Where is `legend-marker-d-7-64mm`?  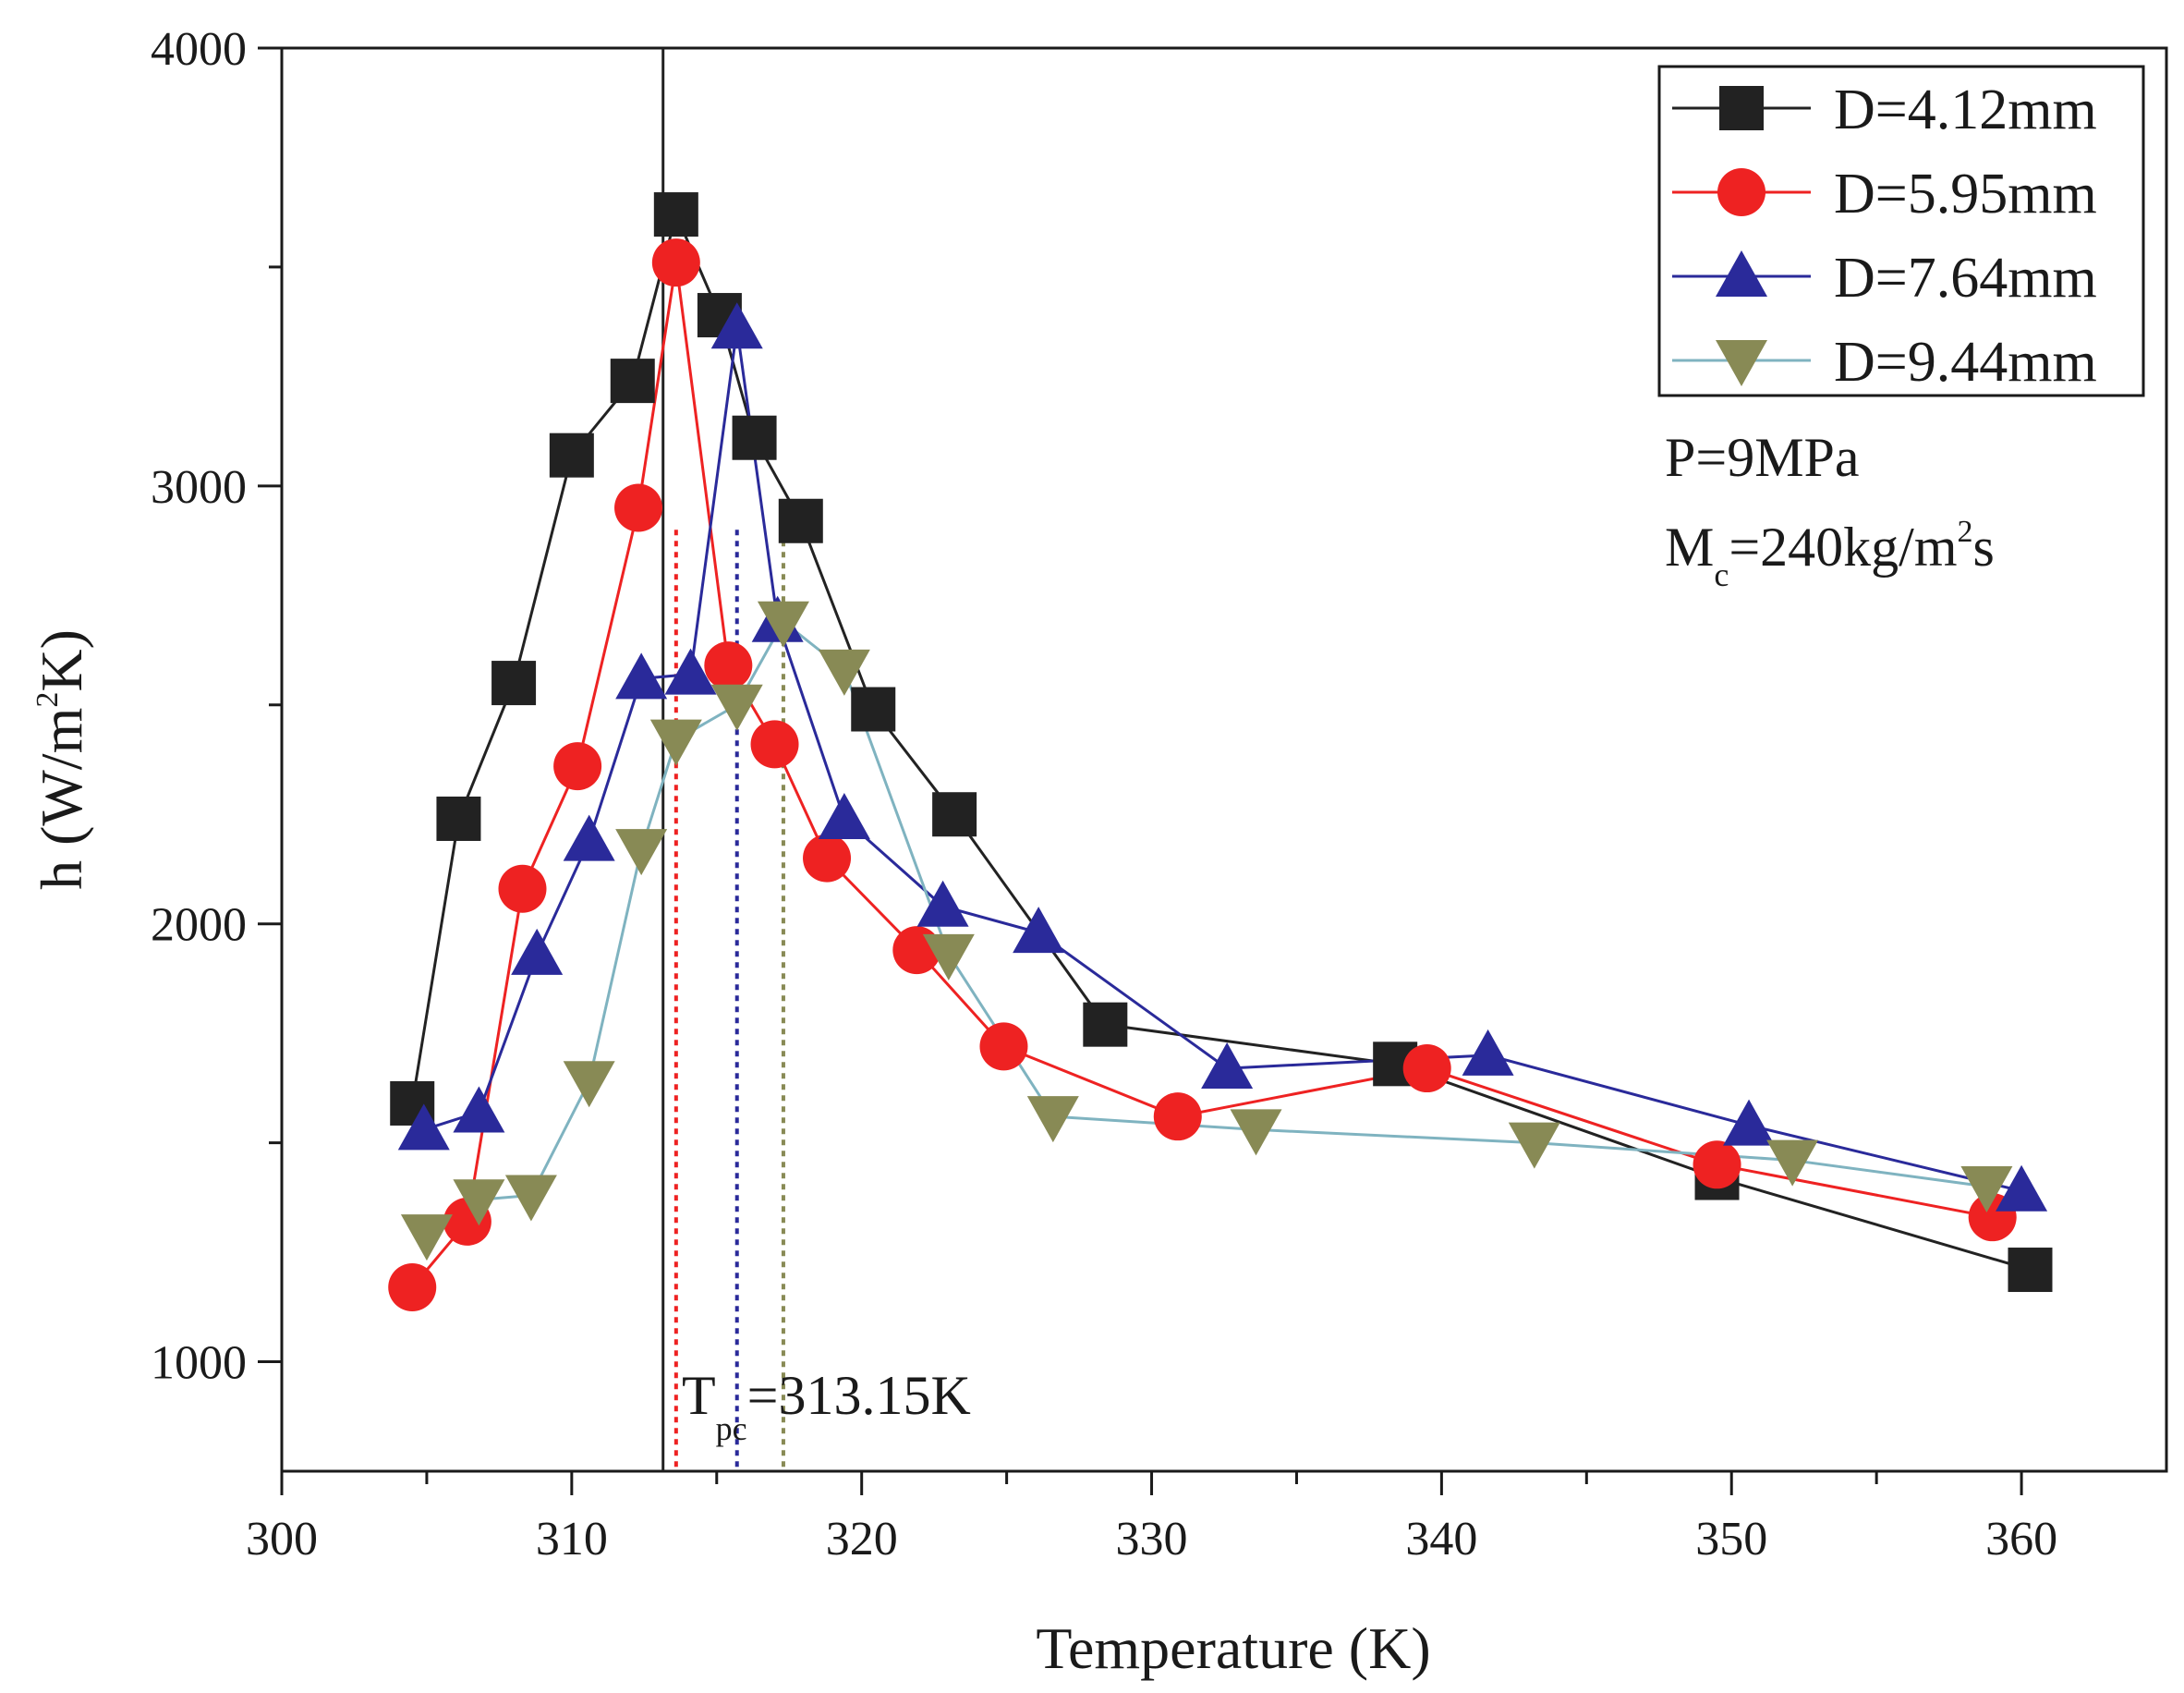
legend-marker-d-7-64mm is located at coordinates (1741, 273).